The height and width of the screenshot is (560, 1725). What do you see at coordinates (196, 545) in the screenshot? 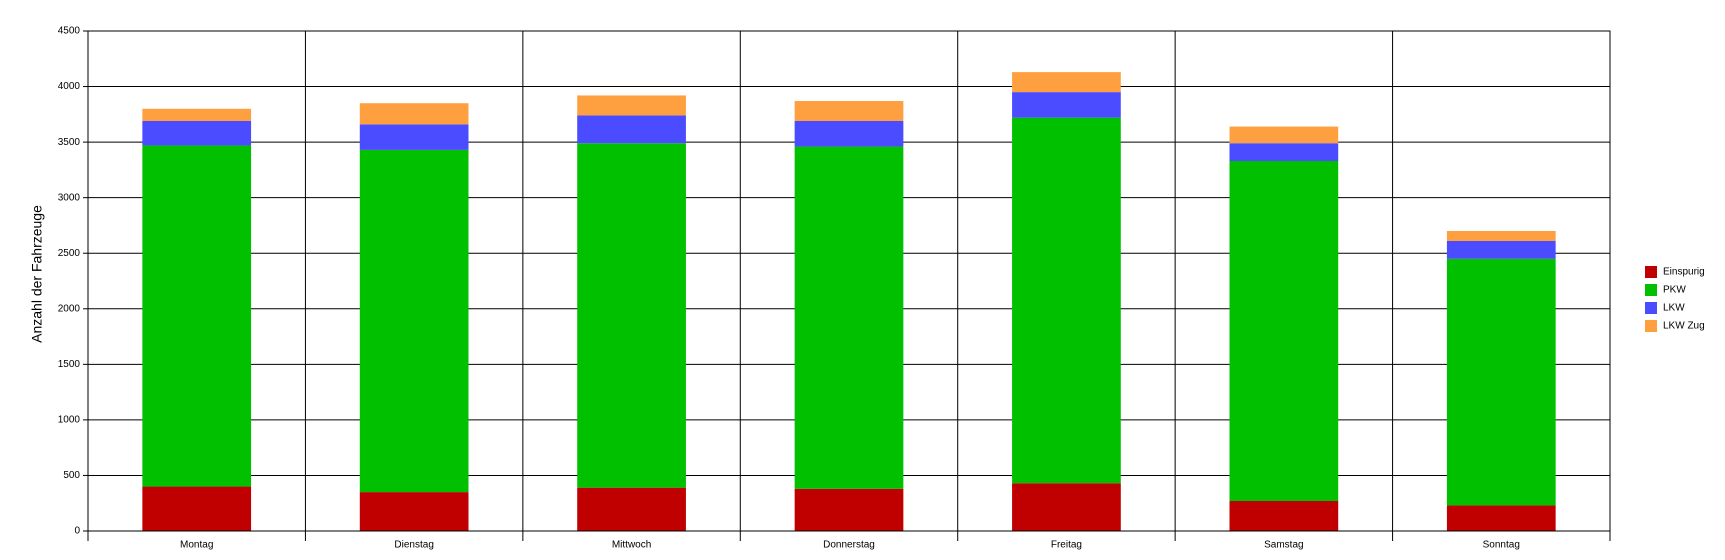
I see `x-tick-label: Montag` at bounding box center [196, 545].